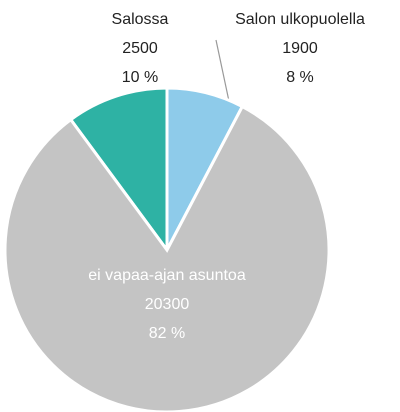 This screenshot has width=400, height=412. I want to click on percent-label: 8 %, so click(300, 77).